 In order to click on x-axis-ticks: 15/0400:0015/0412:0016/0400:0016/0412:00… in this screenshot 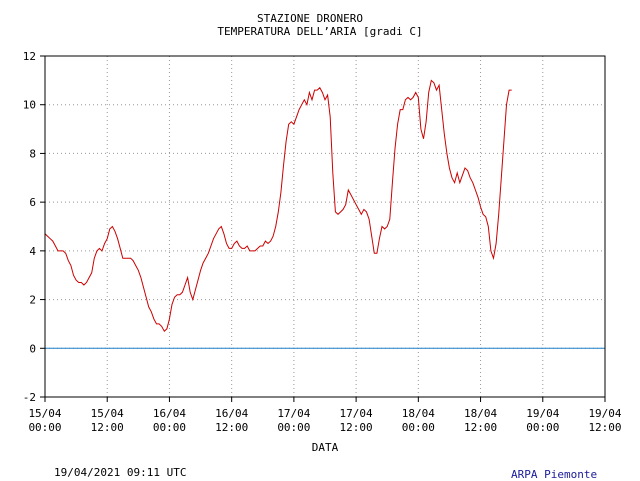, I will do `click(325, 415)`.